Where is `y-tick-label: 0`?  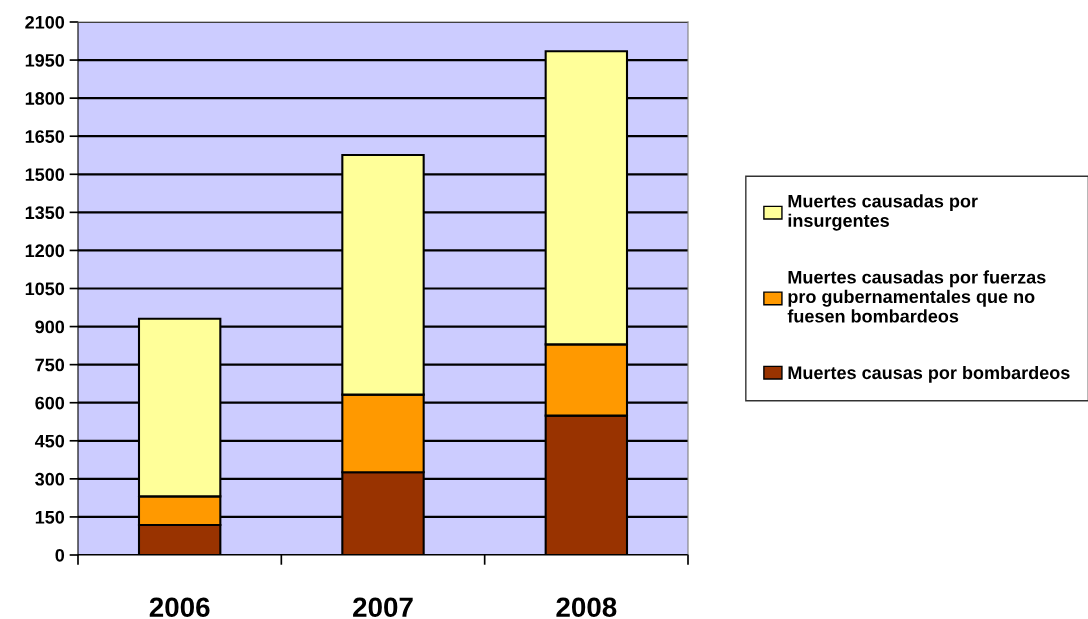
y-tick-label: 0 is located at coordinates (60, 555).